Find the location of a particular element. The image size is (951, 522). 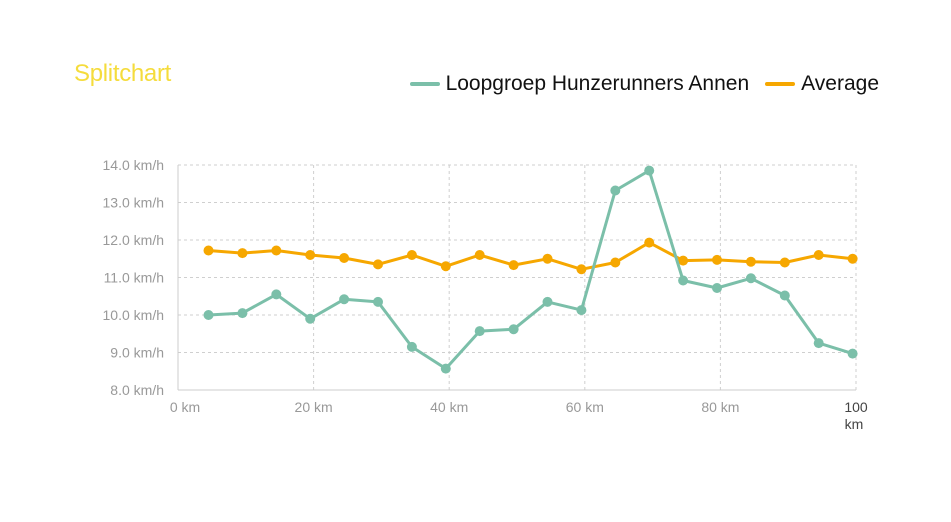

x-tick-label-unit: km is located at coordinates (854, 424).